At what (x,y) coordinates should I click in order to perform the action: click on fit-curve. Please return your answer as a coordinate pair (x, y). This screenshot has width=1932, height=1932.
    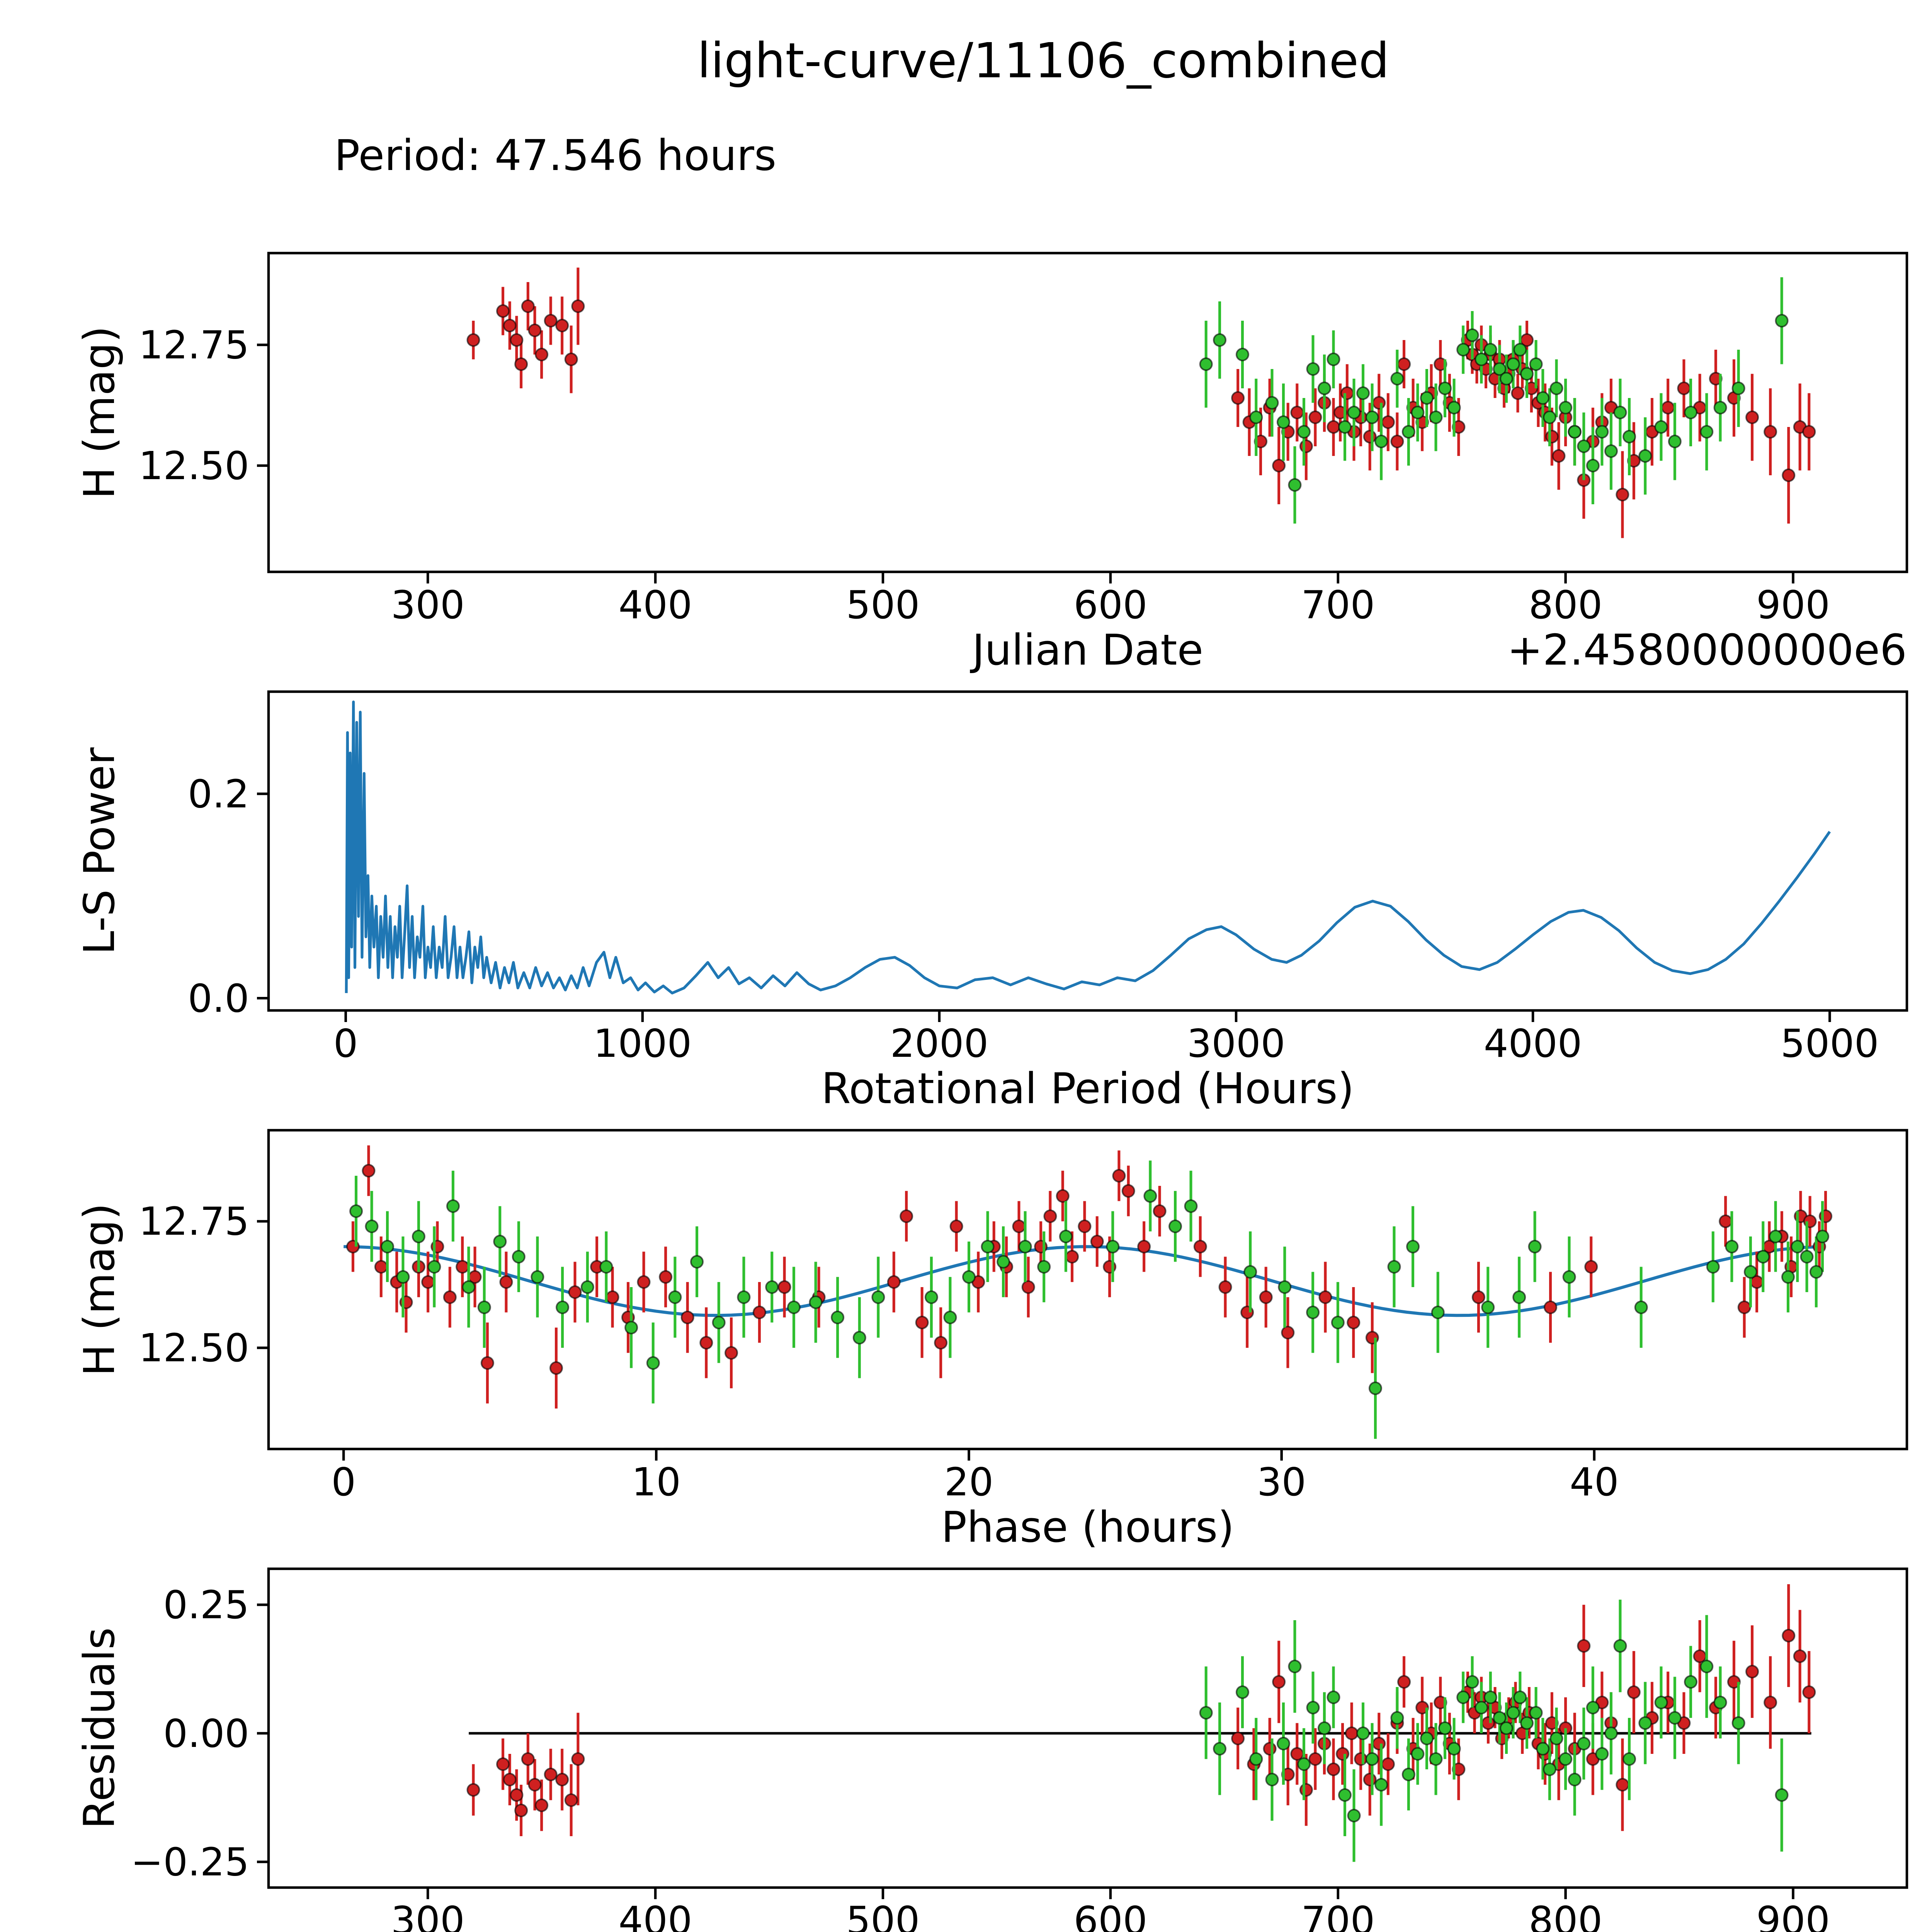
    Looking at the image, I should click on (1082, 1281).